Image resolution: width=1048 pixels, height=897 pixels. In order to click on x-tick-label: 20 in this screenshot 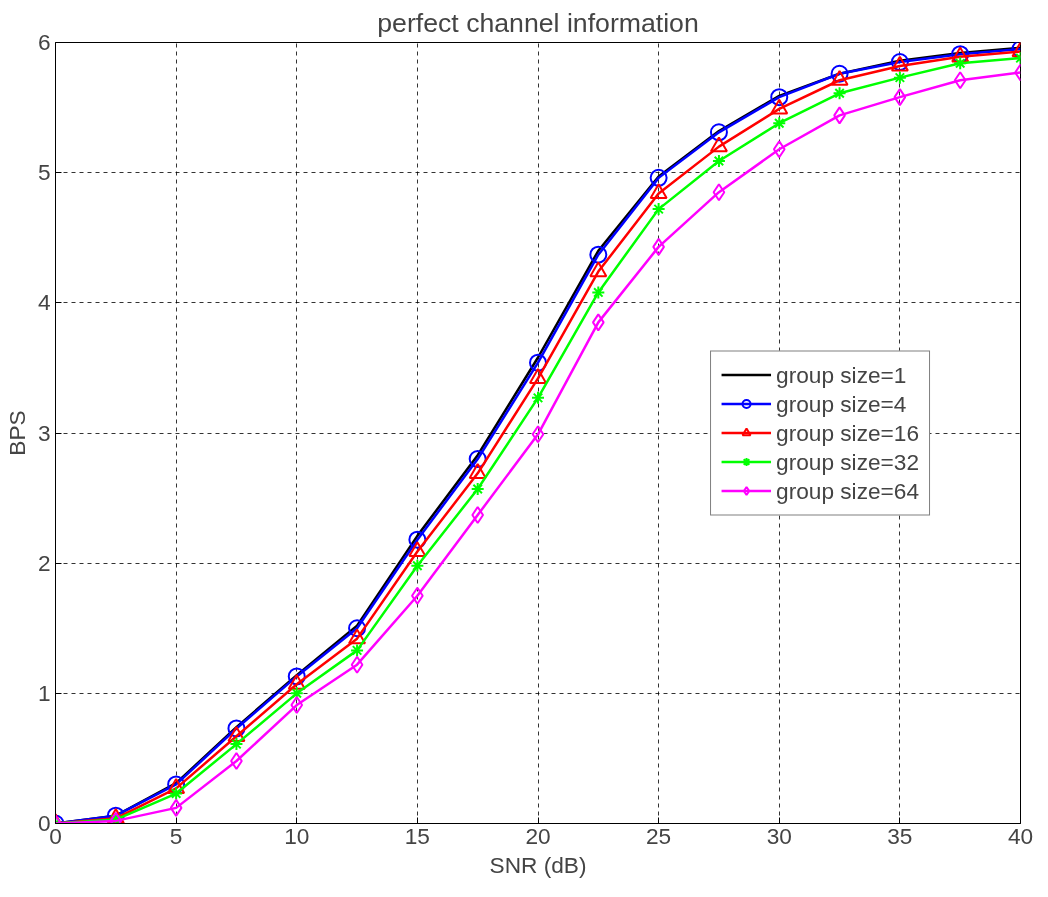, I will do `click(538, 835)`.